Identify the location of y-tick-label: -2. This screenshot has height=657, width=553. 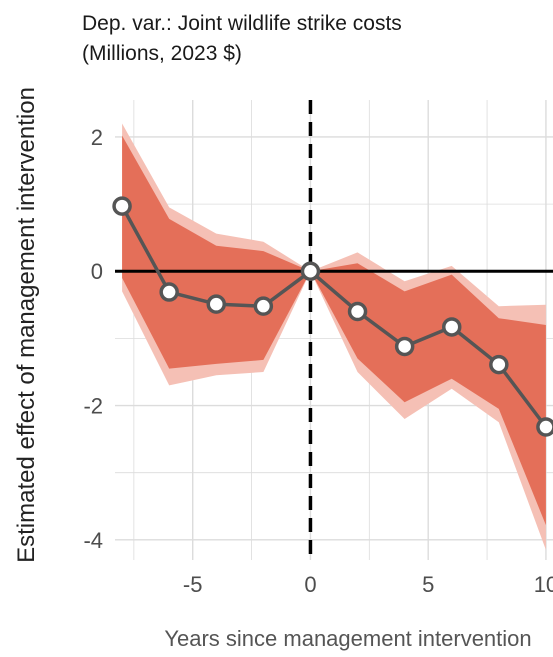
(93, 406).